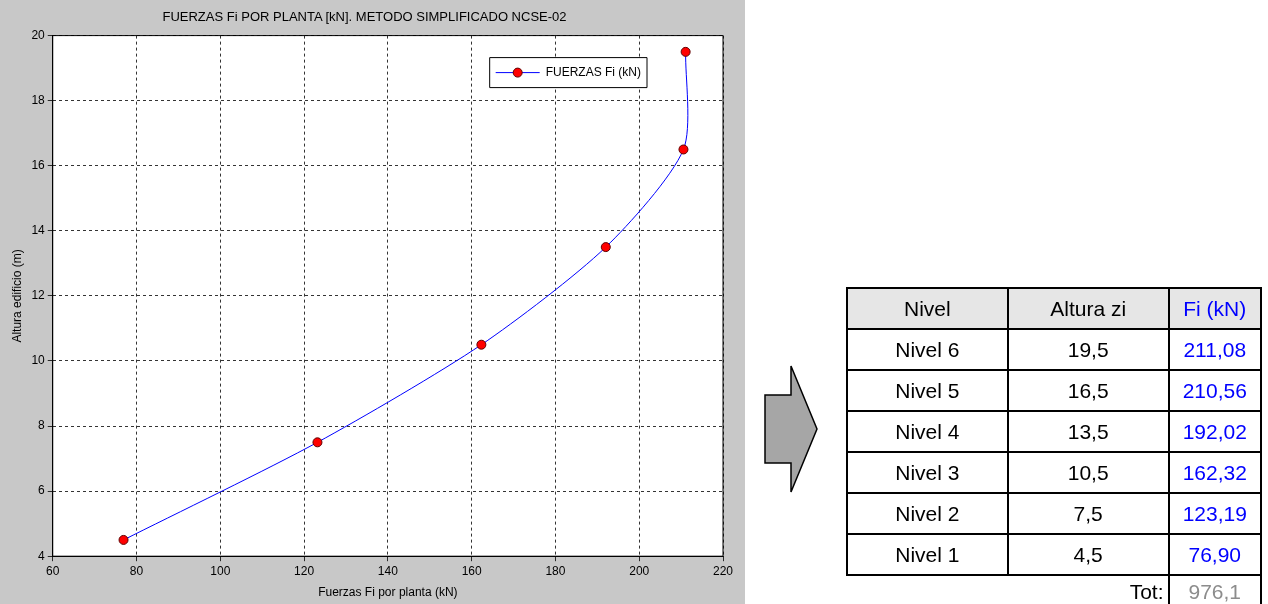  I want to click on x-tick-label: 100, so click(220, 570).